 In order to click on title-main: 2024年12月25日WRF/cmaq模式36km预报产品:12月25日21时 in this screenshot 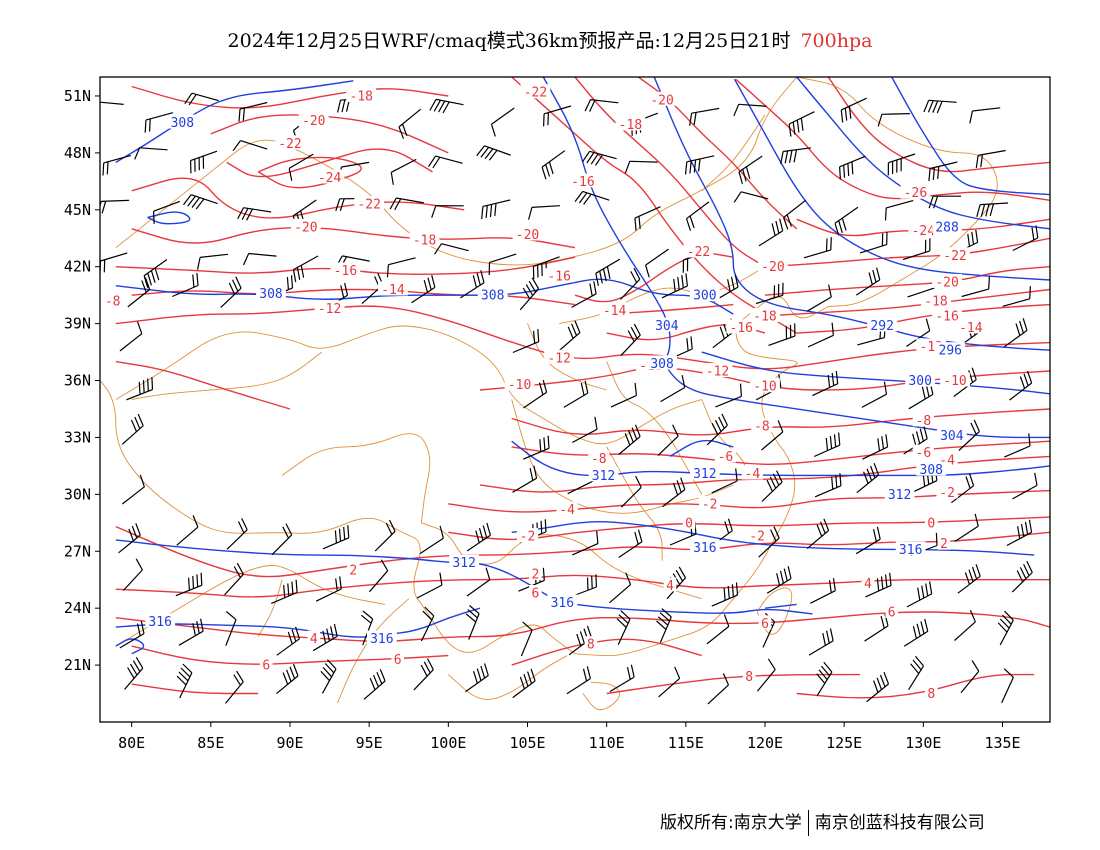, I will do `click(509, 41)`.